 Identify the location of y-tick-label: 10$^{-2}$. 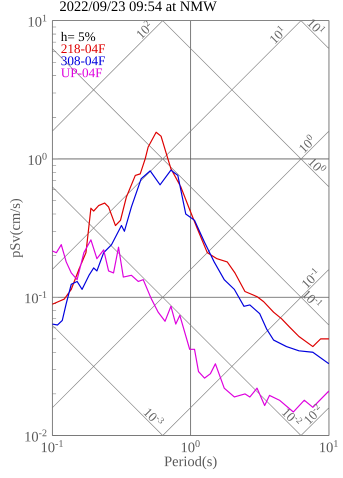
(35, 435).